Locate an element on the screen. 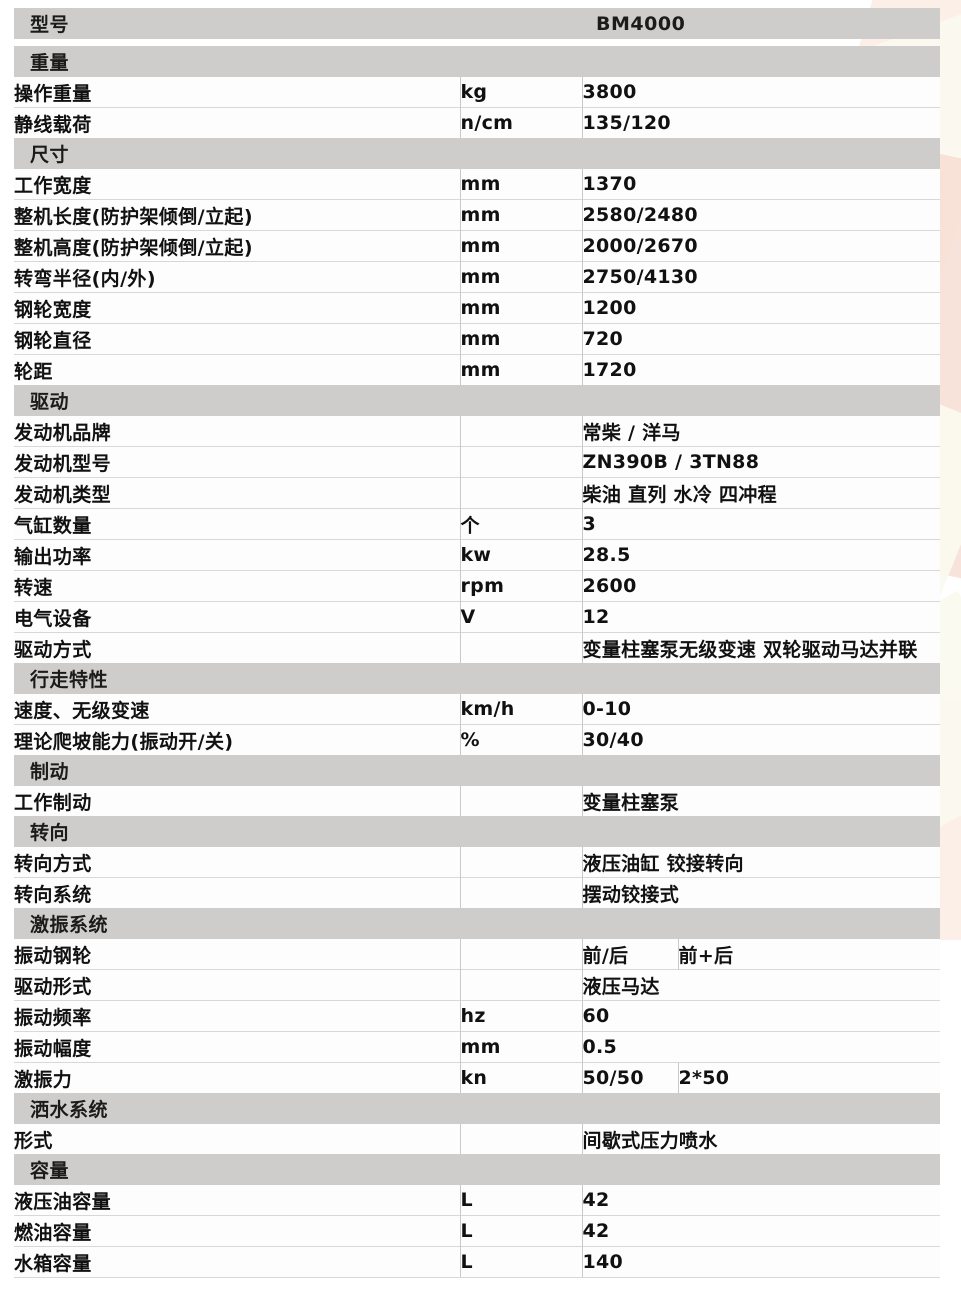 Image resolution: width=961 pixels, height=1292 pixels. section-header-row: 驱动 is located at coordinates (477, 400).